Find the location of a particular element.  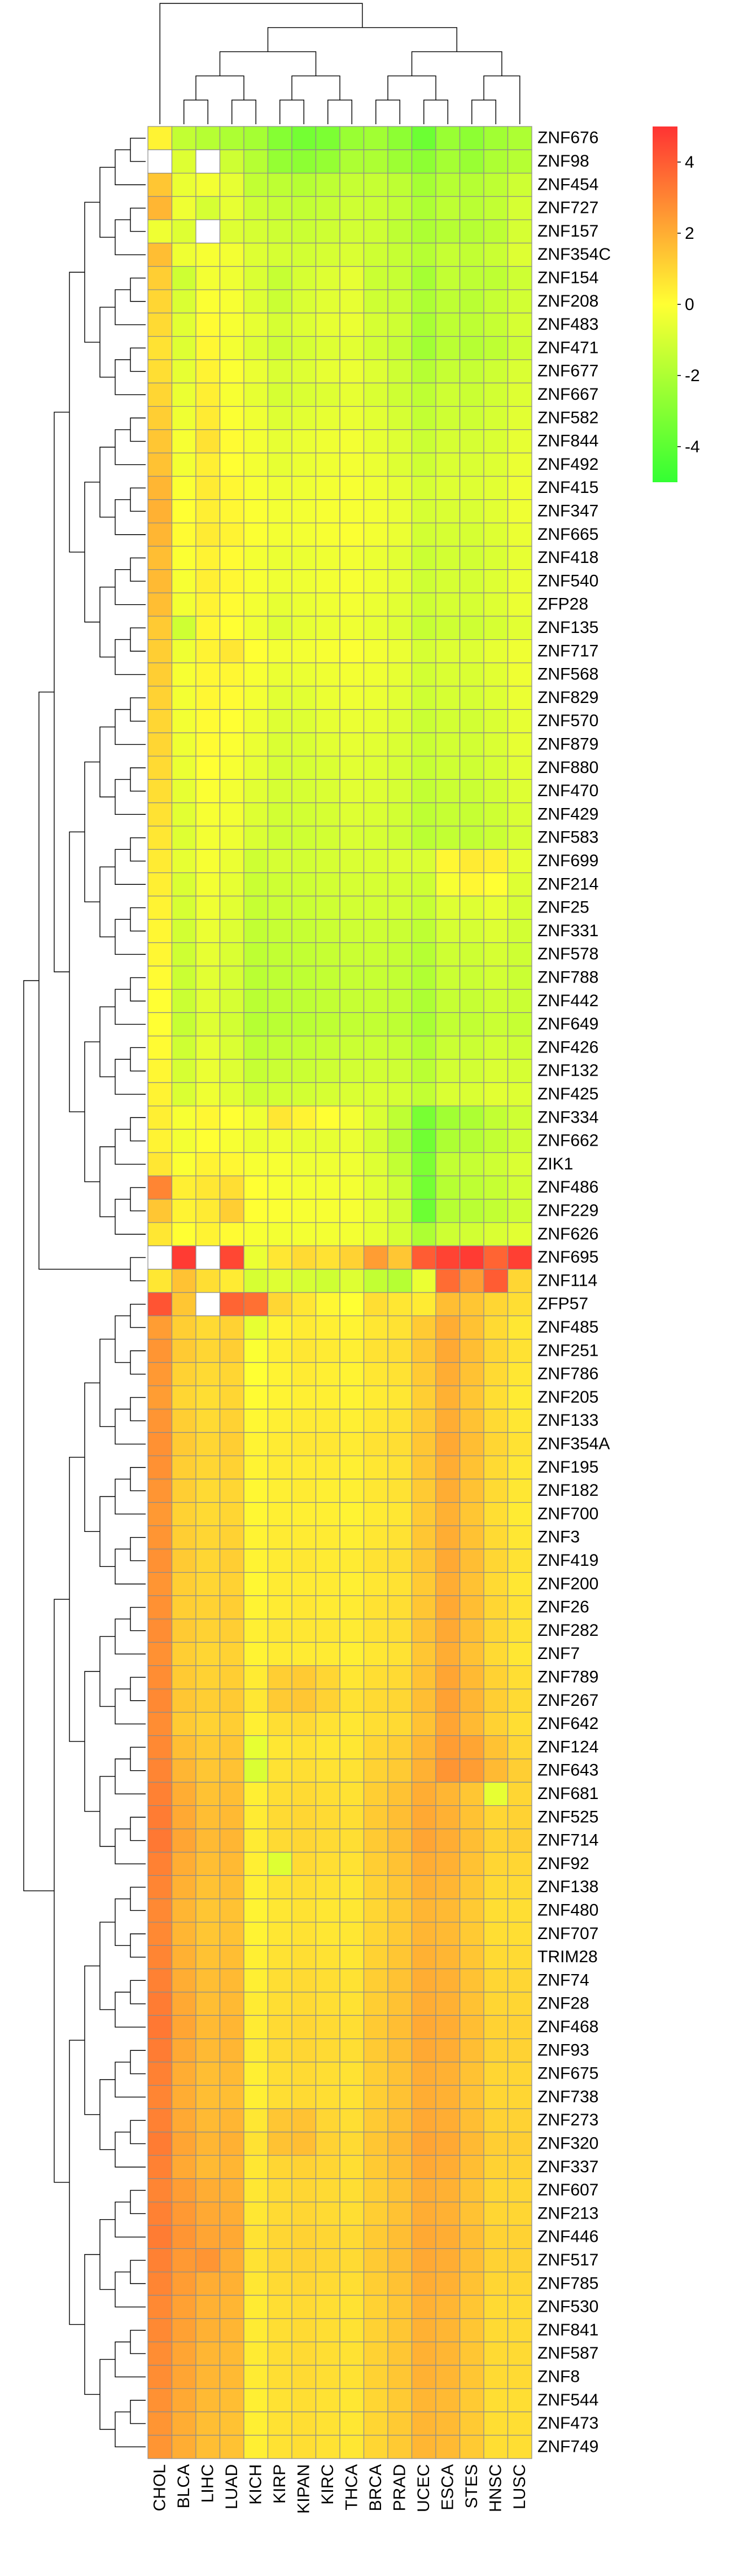

row-label: ZNF331 is located at coordinates (567, 931).